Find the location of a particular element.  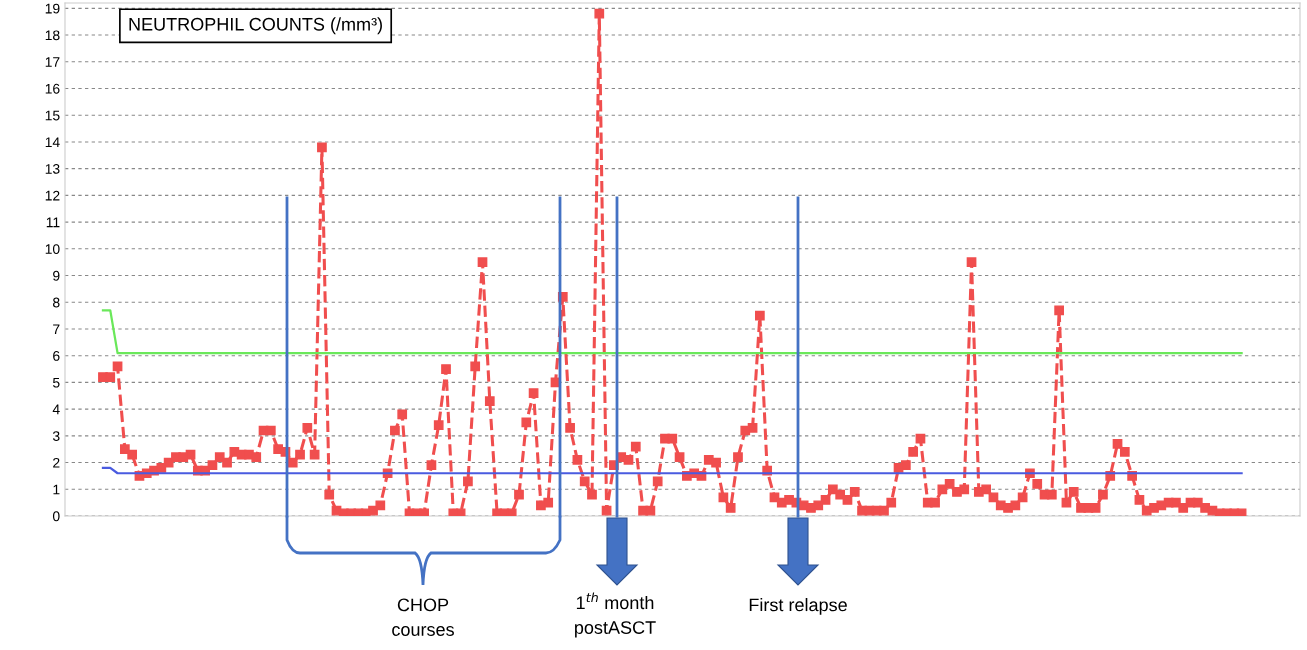

y-tick-label: 8 is located at coordinates (56, 302).